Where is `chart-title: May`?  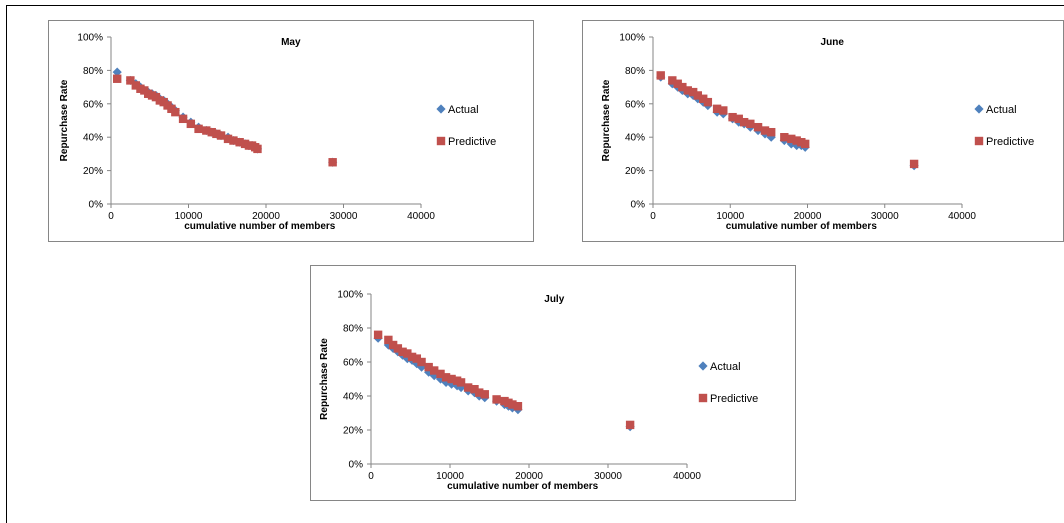
chart-title: May is located at coordinates (291, 42).